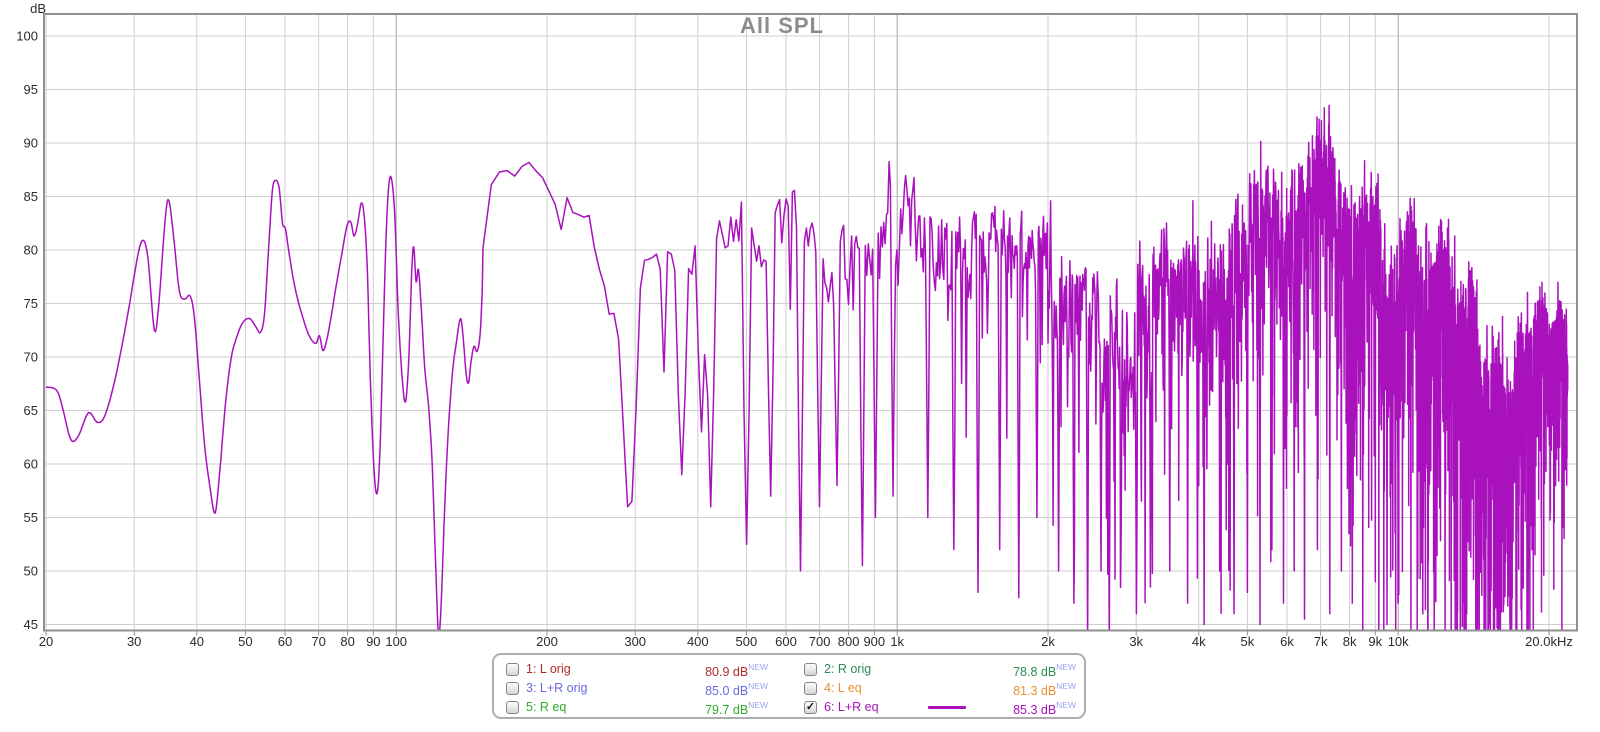  I want to click on x-tick-label: 6k, so click(1287, 641).